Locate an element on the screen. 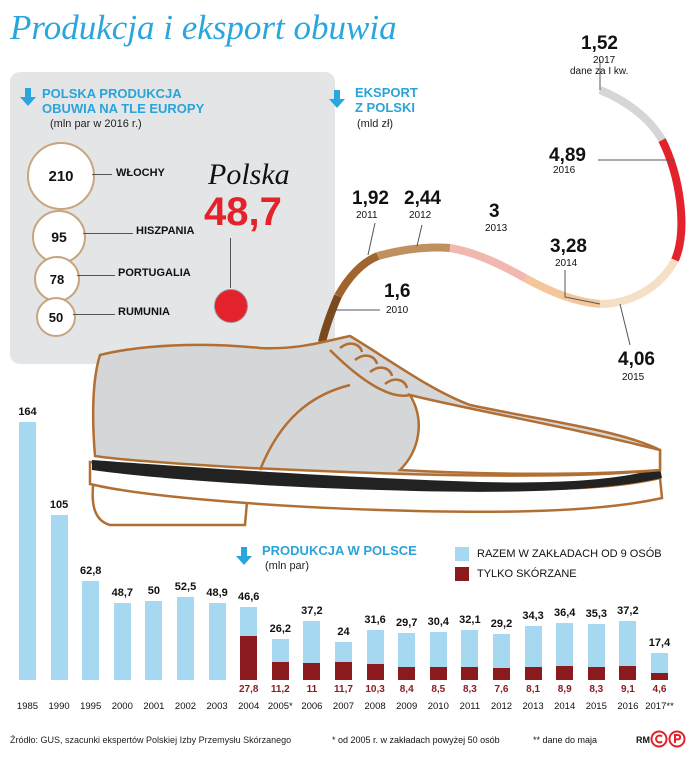 The height and width of the screenshot is (760, 699). bar-value-label: 37,2 is located at coordinates (312, 611).